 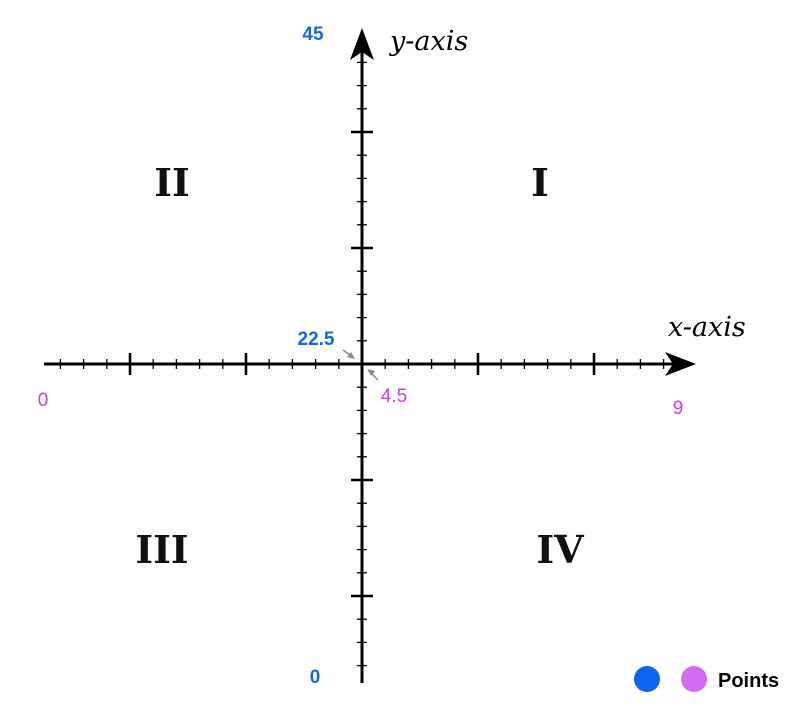 What do you see at coordinates (748, 681) in the screenshot?
I see `legend-label: Points` at bounding box center [748, 681].